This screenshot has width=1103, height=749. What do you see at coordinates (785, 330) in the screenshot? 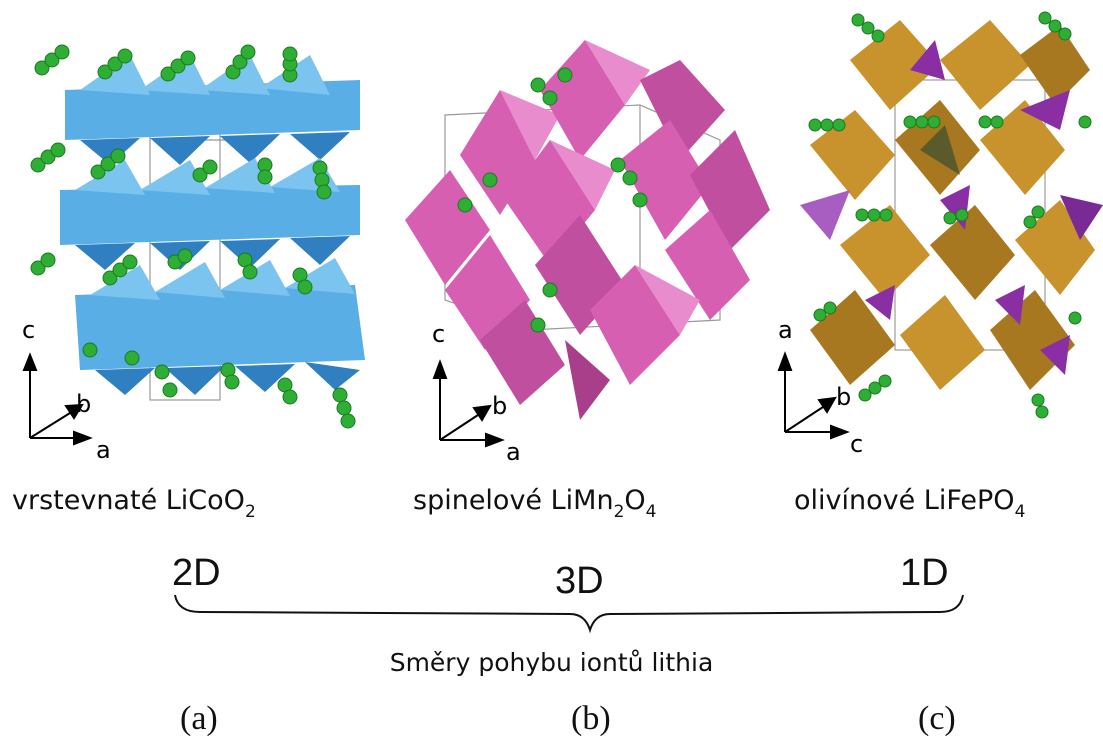
I see `axis-label-up: a` at bounding box center [785, 330].